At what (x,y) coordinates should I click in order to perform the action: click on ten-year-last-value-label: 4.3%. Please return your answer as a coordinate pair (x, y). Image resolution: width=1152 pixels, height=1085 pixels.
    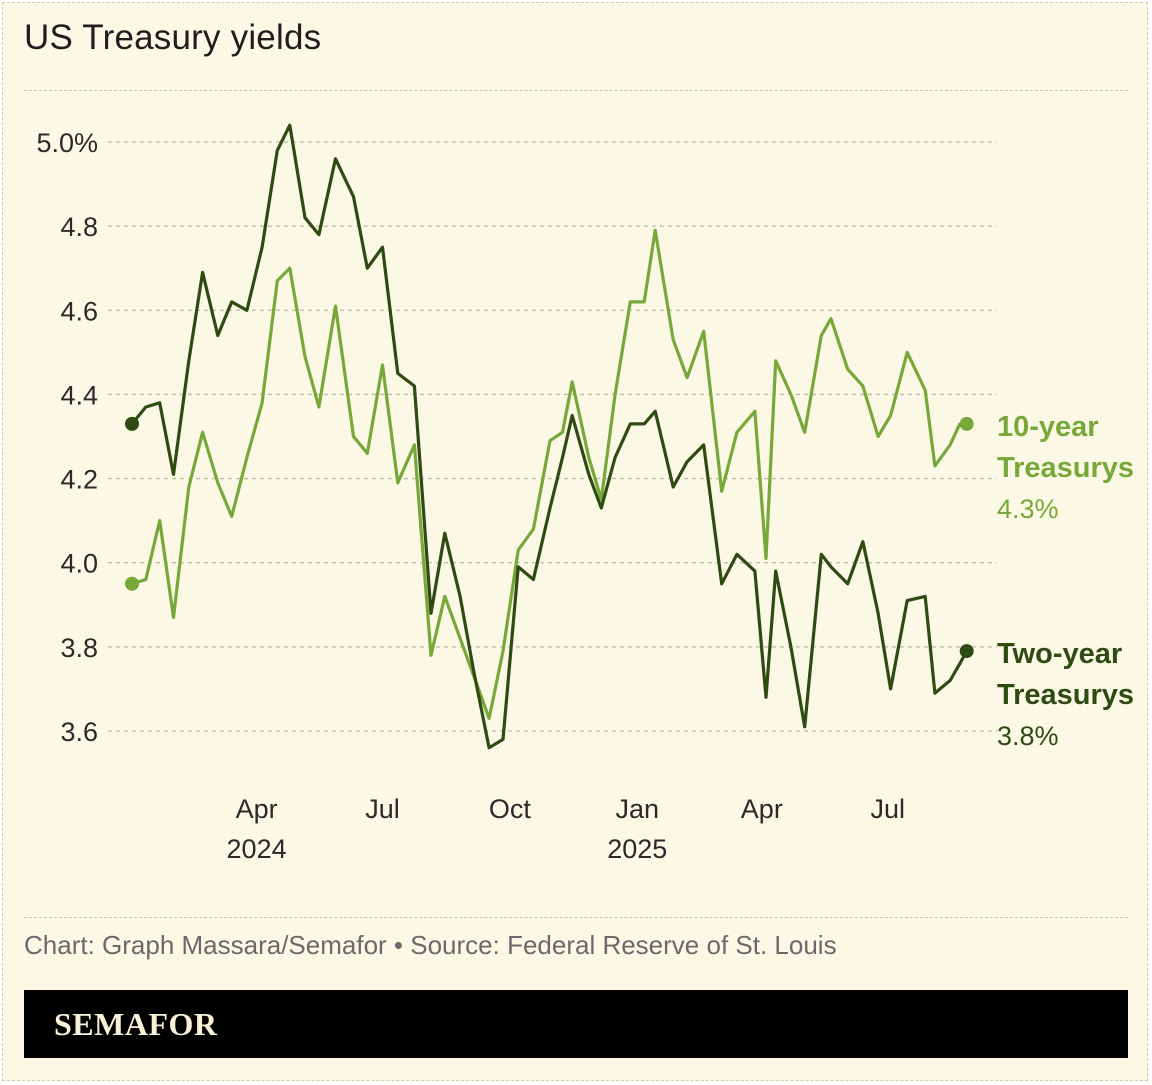
    Looking at the image, I should click on (1028, 509).